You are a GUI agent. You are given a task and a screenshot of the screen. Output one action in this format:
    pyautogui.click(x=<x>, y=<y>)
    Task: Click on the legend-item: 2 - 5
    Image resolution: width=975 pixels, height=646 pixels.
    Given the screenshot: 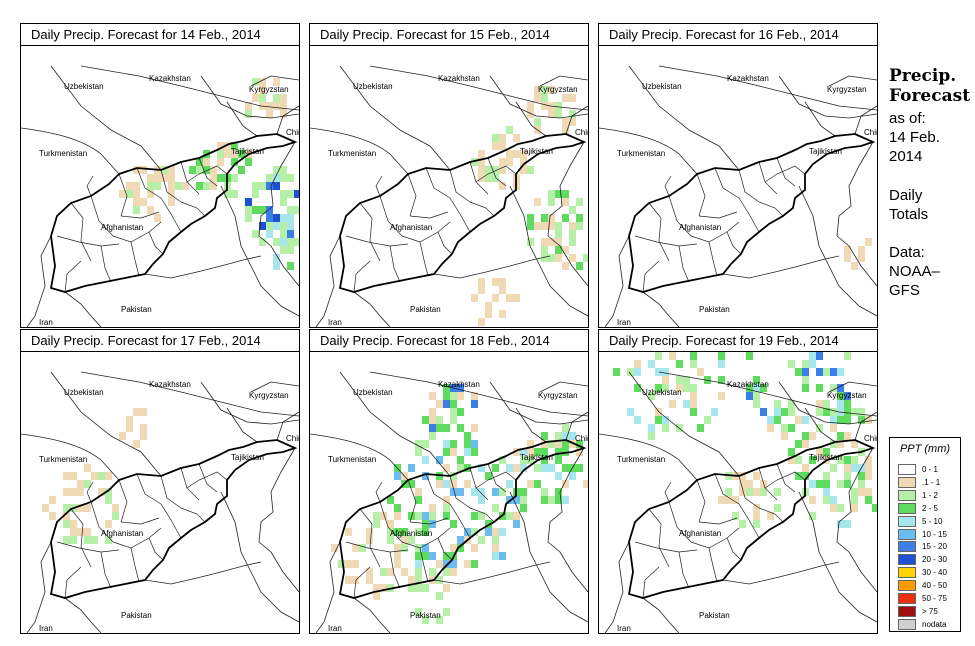 What is the action you would take?
    pyautogui.click(x=930, y=508)
    